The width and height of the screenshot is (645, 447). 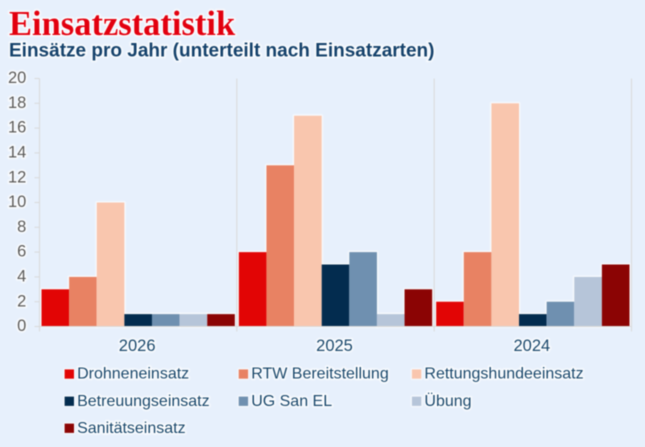 What do you see at coordinates (122, 24) in the screenshot?
I see `svg-text: Einsatzstatistik` at bounding box center [122, 24].